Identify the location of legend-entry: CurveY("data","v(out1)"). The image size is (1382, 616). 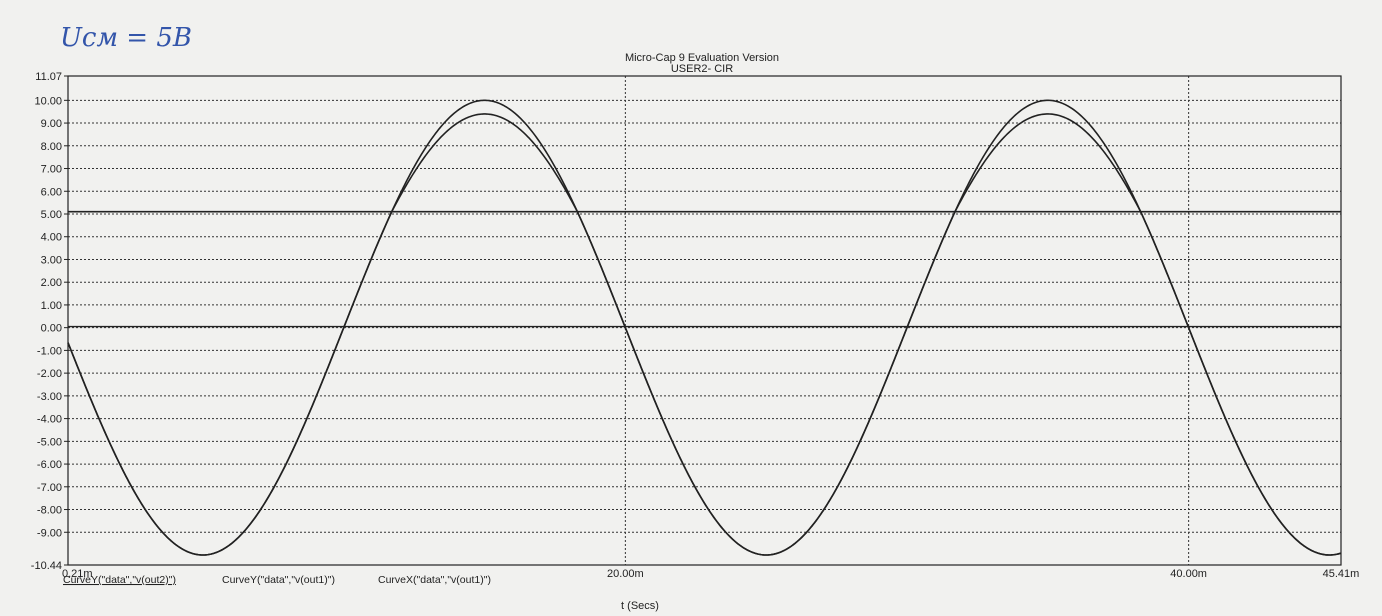
(278, 580).